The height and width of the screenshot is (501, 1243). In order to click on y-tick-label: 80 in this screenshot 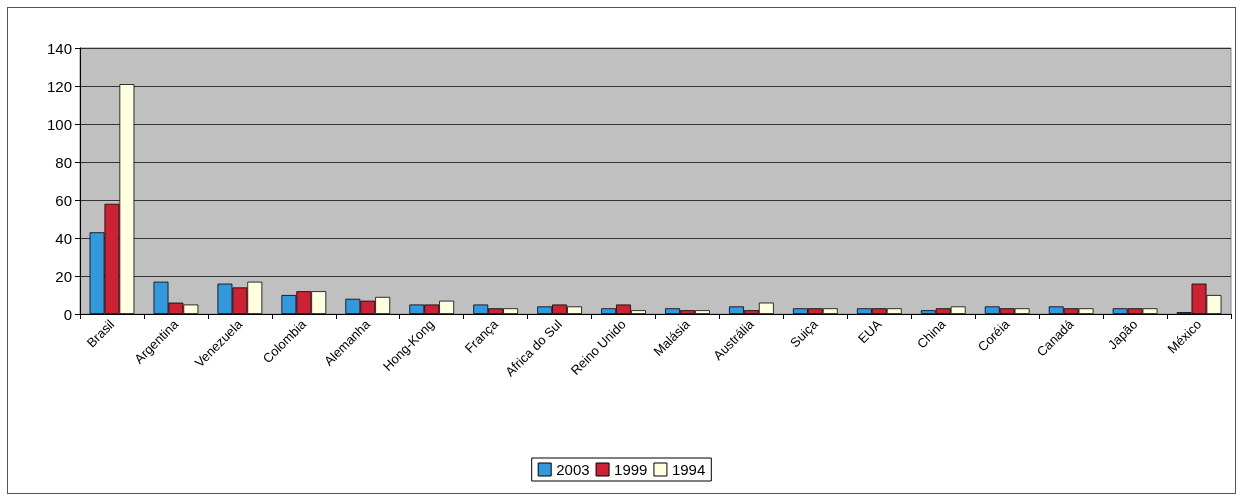, I will do `click(63, 162)`.